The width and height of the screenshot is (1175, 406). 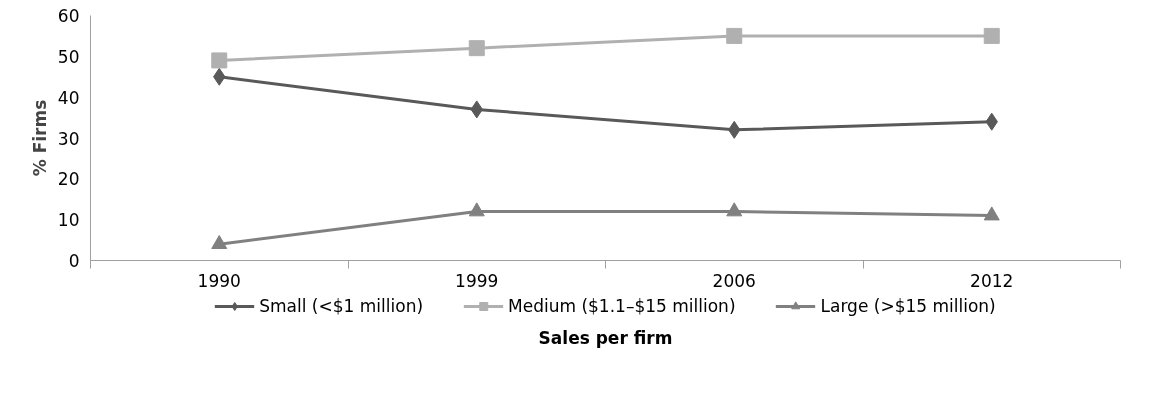 What do you see at coordinates (68, 16) in the screenshot?
I see `y-tick-label: 60` at bounding box center [68, 16].